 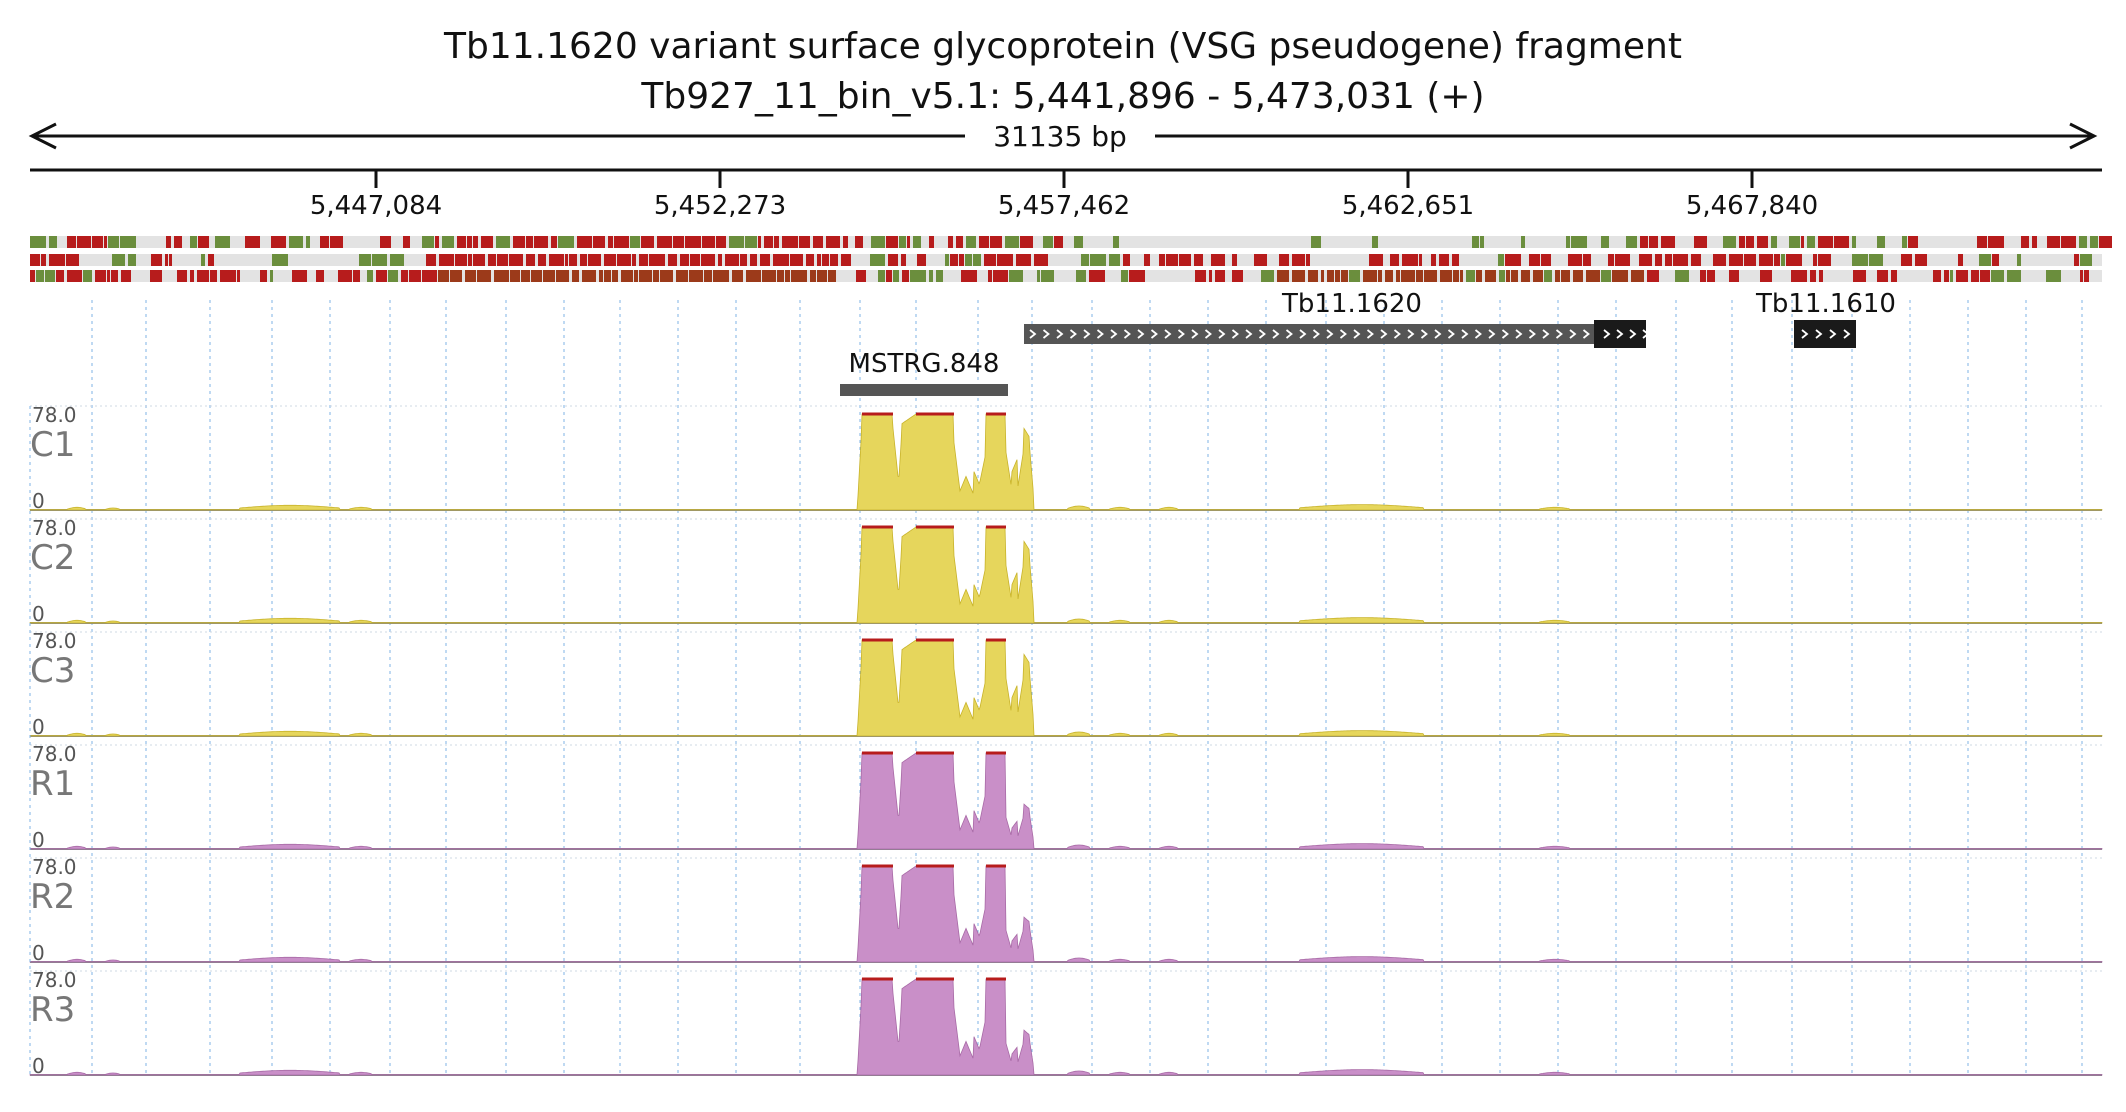 I want to click on gene-feature-tb11-1620: Tb11.1620, so click(x=1337, y=318).